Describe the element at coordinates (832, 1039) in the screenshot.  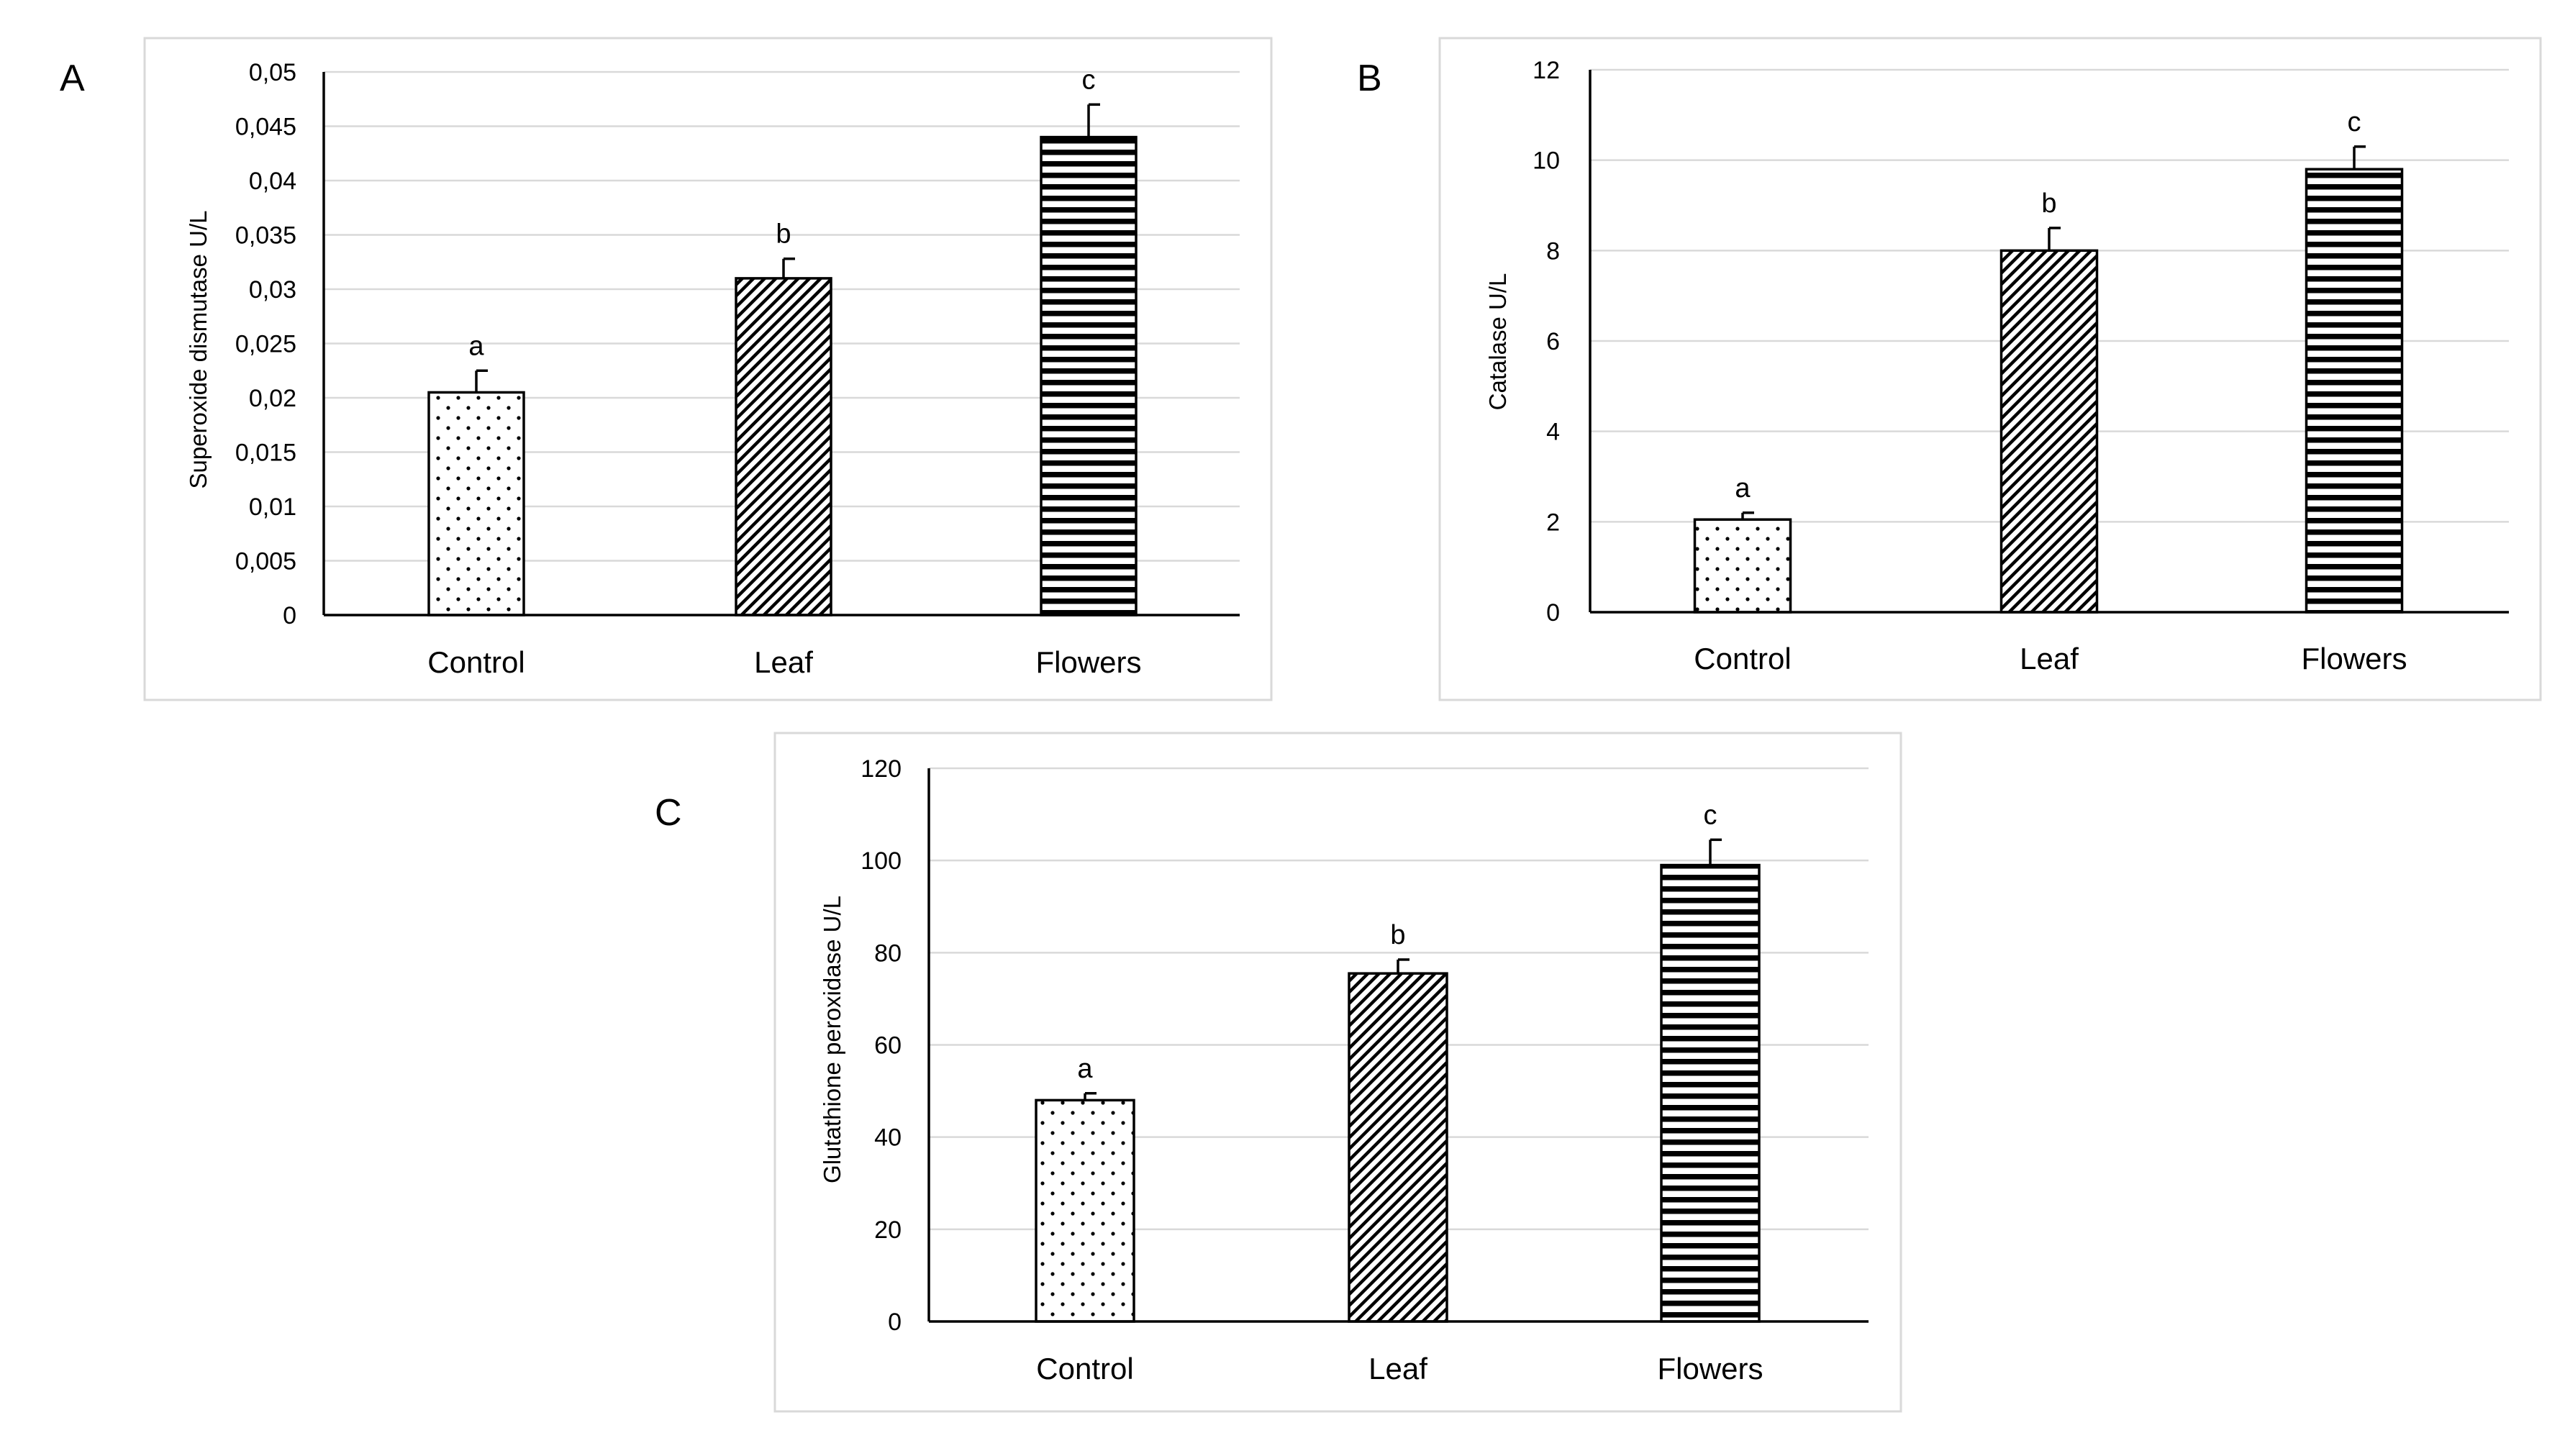
I see `y-axis-label-c: Glutathione peroxidase U/L` at that location.